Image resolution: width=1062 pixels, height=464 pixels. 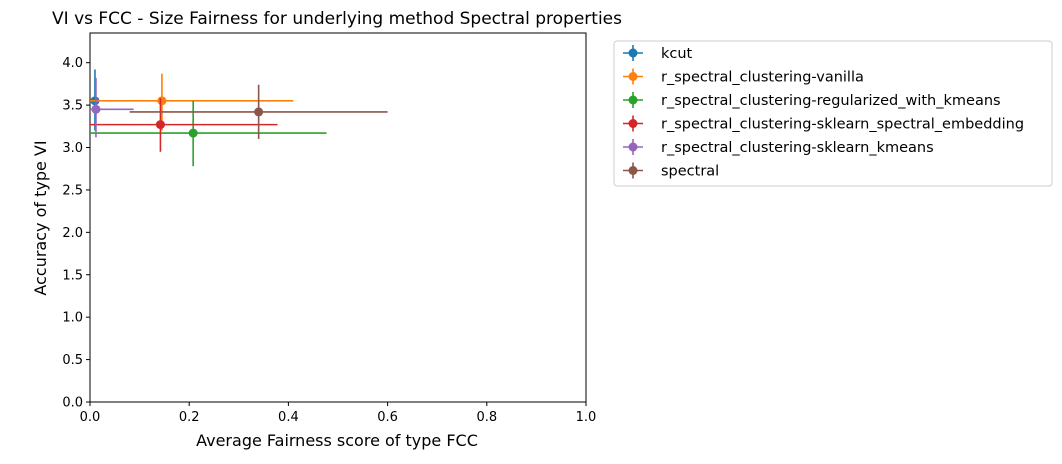 What do you see at coordinates (72, 106) in the screenshot?
I see `y-tick-label: 3.5` at bounding box center [72, 106].